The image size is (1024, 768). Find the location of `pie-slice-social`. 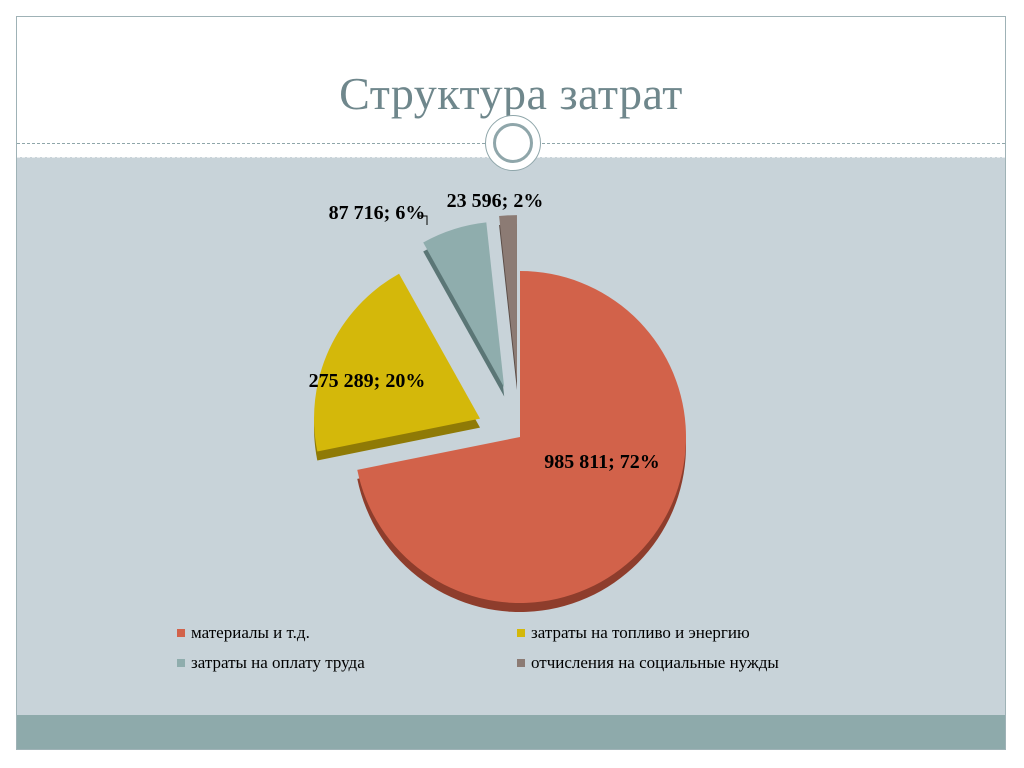

pie-slice-social is located at coordinates (508, 303).